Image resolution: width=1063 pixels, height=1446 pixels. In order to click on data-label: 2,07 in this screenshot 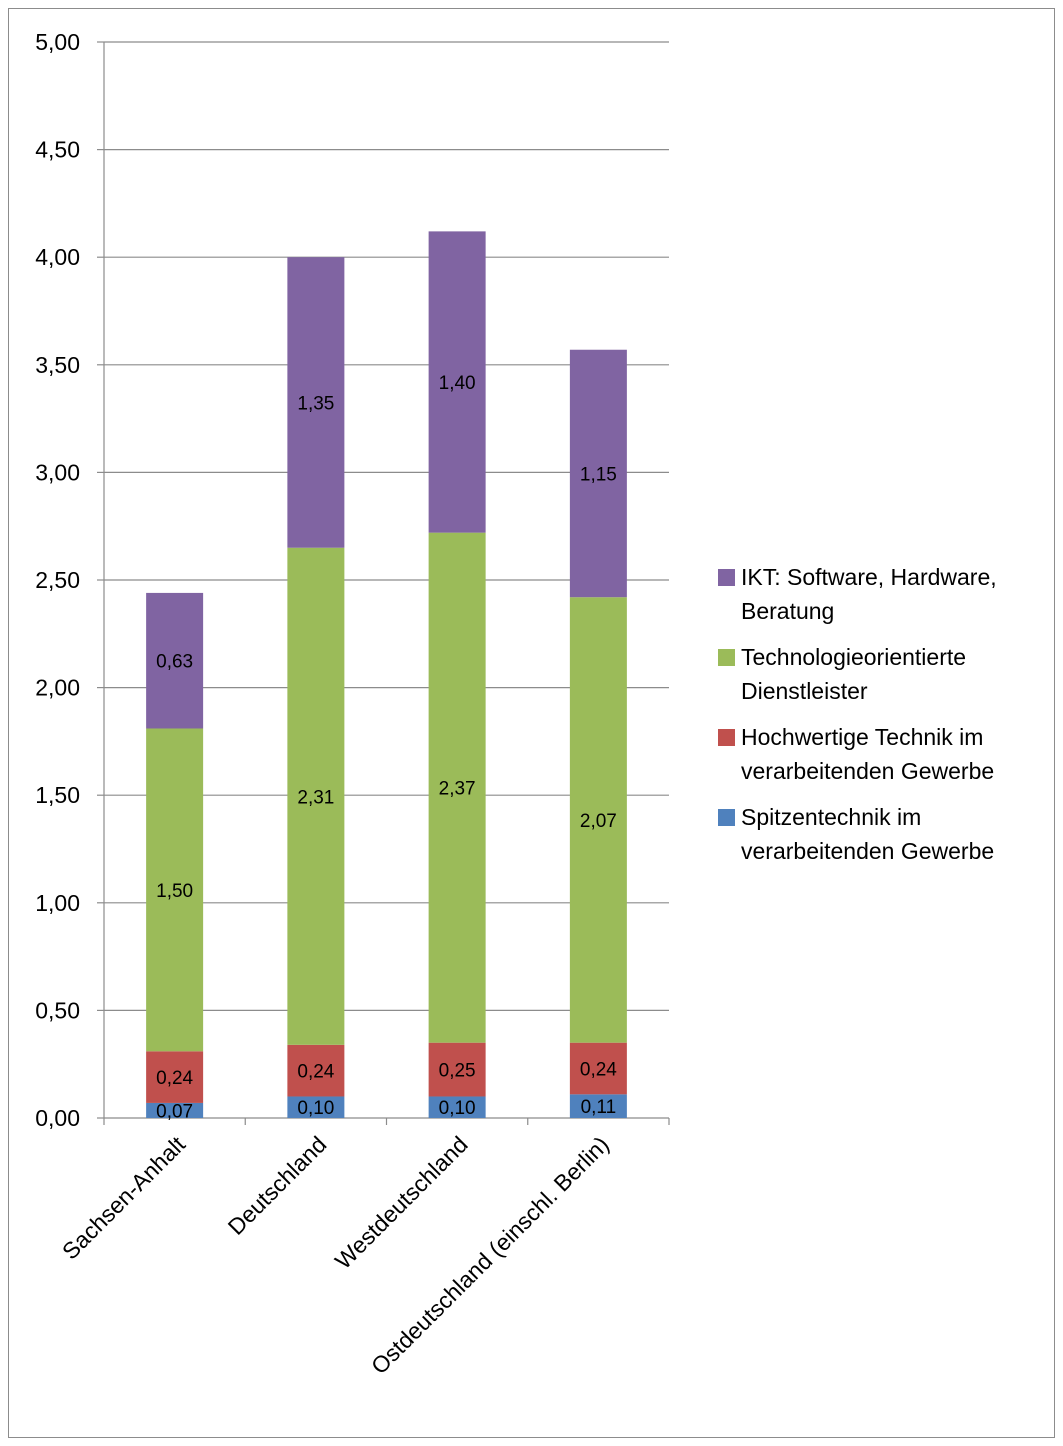, I will do `click(598, 821)`.